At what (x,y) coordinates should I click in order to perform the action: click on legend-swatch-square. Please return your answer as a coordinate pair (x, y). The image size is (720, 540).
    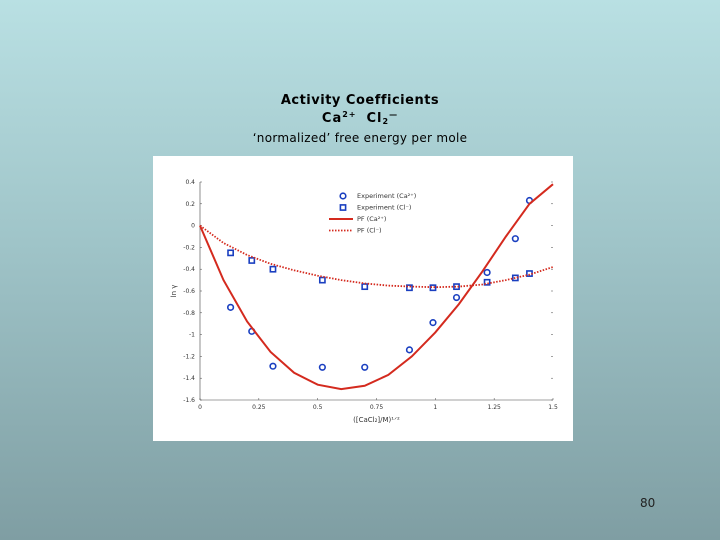
    Looking at the image, I should click on (343, 207).